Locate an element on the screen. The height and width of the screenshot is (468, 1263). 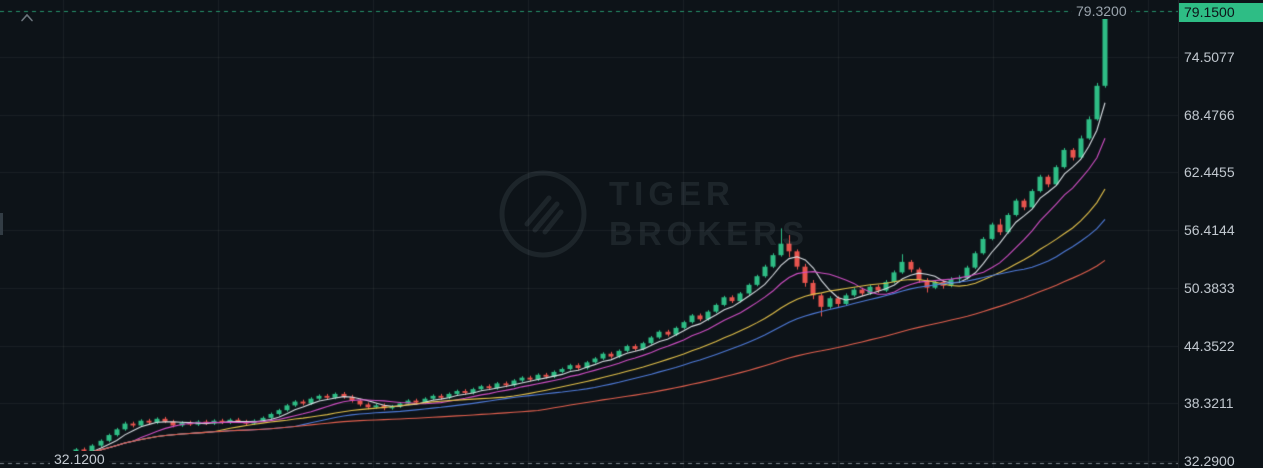
current-price-tag: 79.1500 is located at coordinates (1221, 12).